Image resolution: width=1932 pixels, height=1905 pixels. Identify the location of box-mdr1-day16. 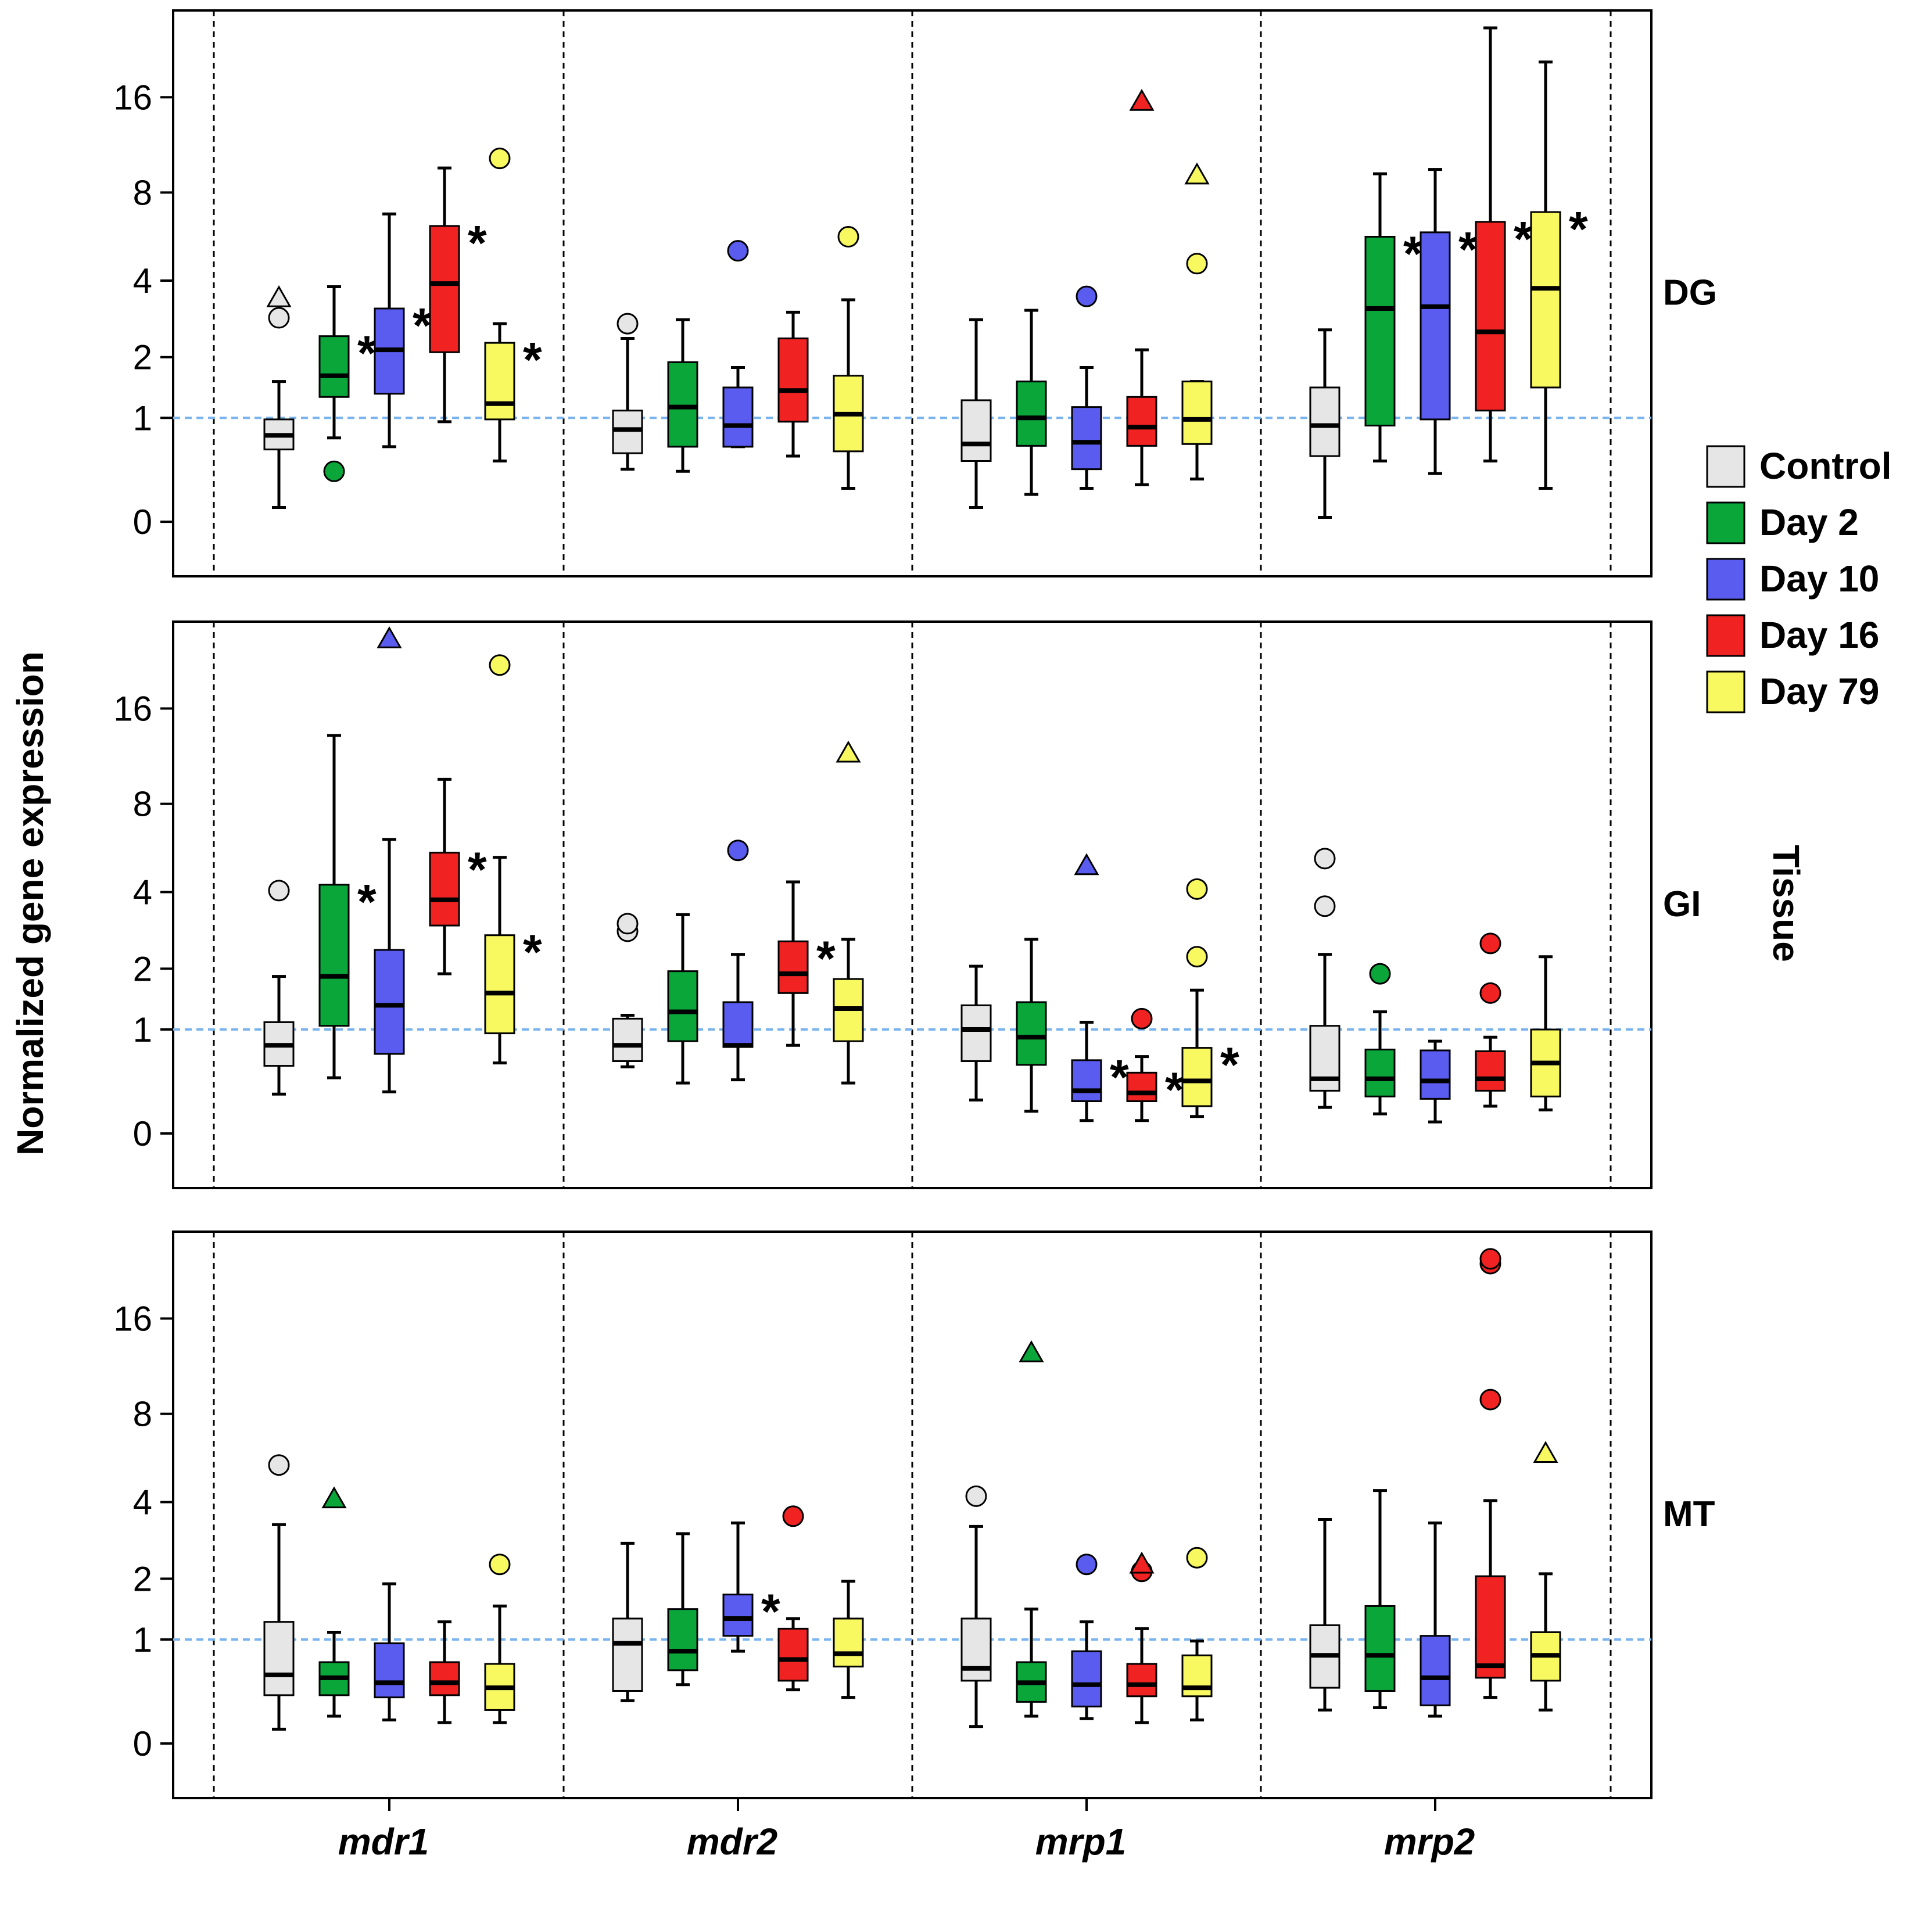
(444, 1672).